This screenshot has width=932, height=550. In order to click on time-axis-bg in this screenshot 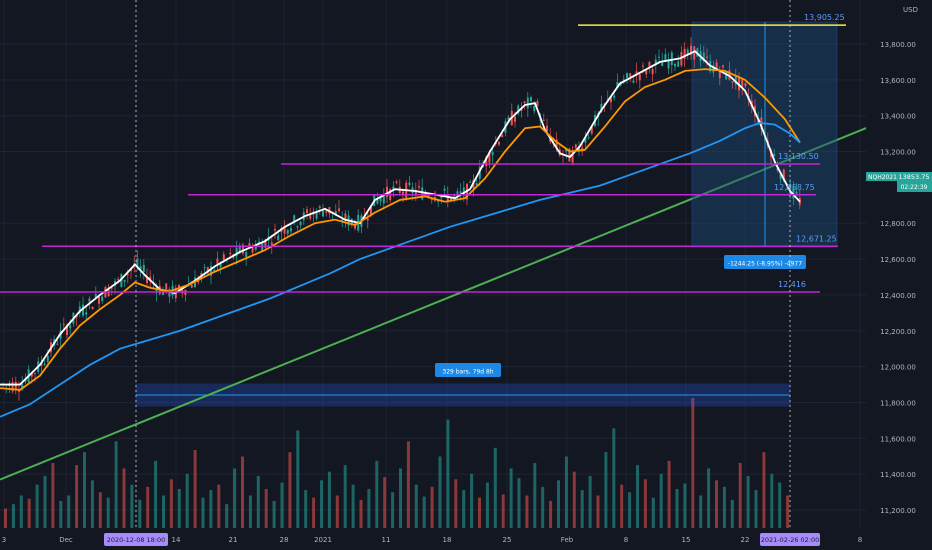, I will do `click(466, 539)`.